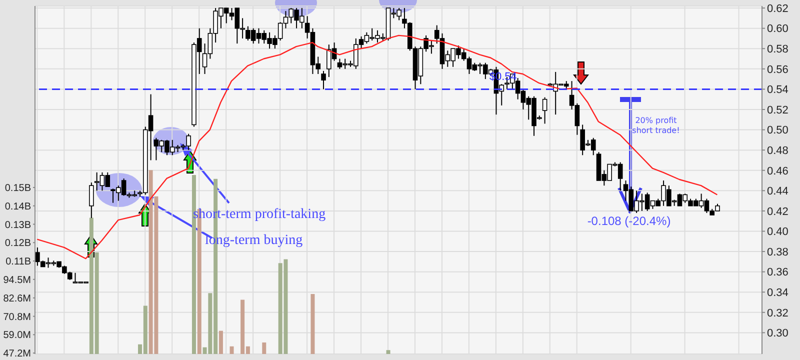 The image size is (800, 360). I want to click on y-tick-label: 0.36, so click(777, 272).